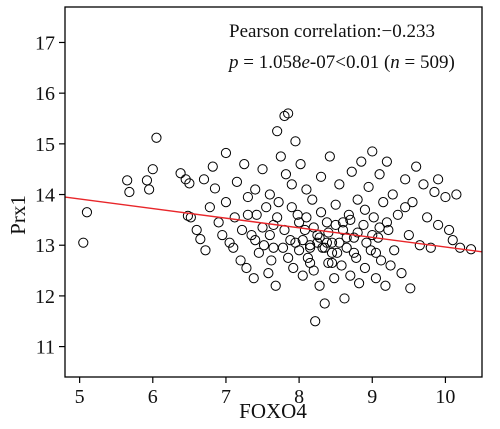 The height and width of the screenshot is (429, 500). Describe the element at coordinates (445, 397) in the screenshot. I see `x-tick-label: 10` at that location.